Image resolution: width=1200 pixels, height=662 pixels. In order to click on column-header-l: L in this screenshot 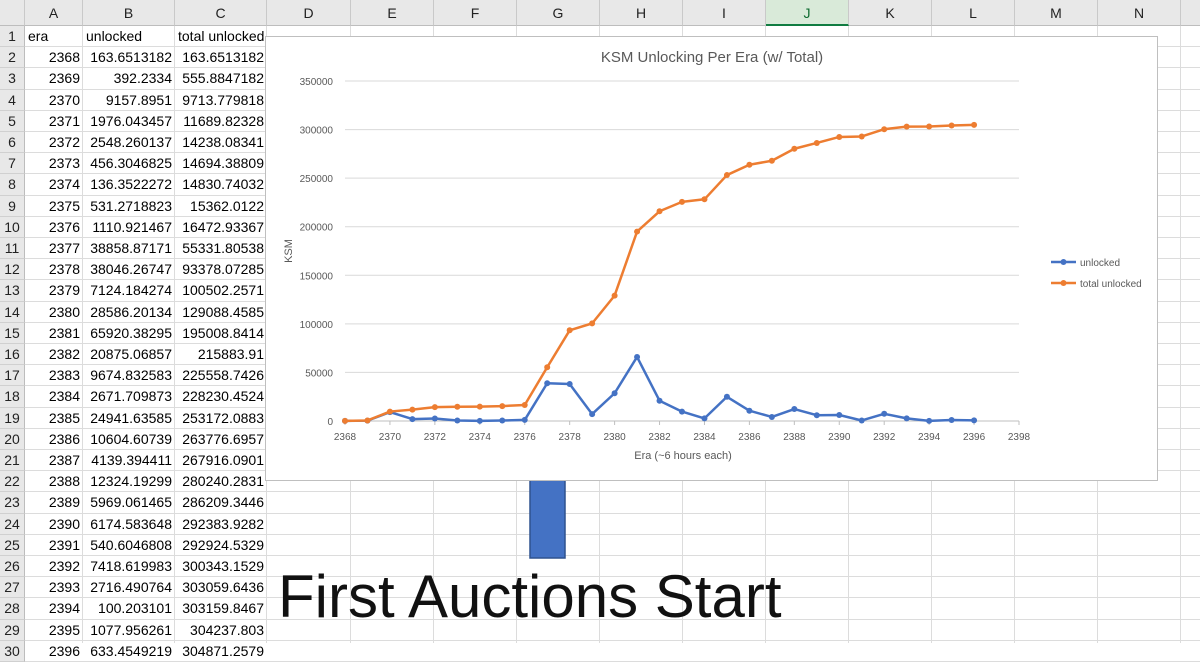, I will do `click(973, 13)`.